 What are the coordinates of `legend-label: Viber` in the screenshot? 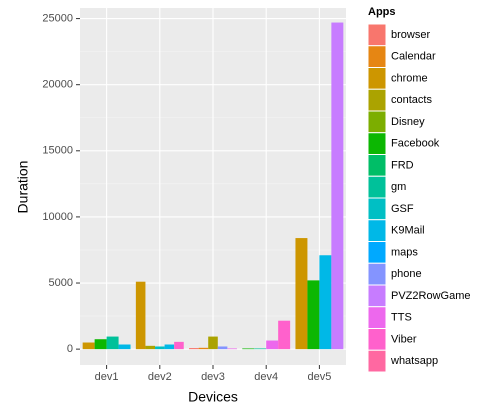 It's located at (404, 339).